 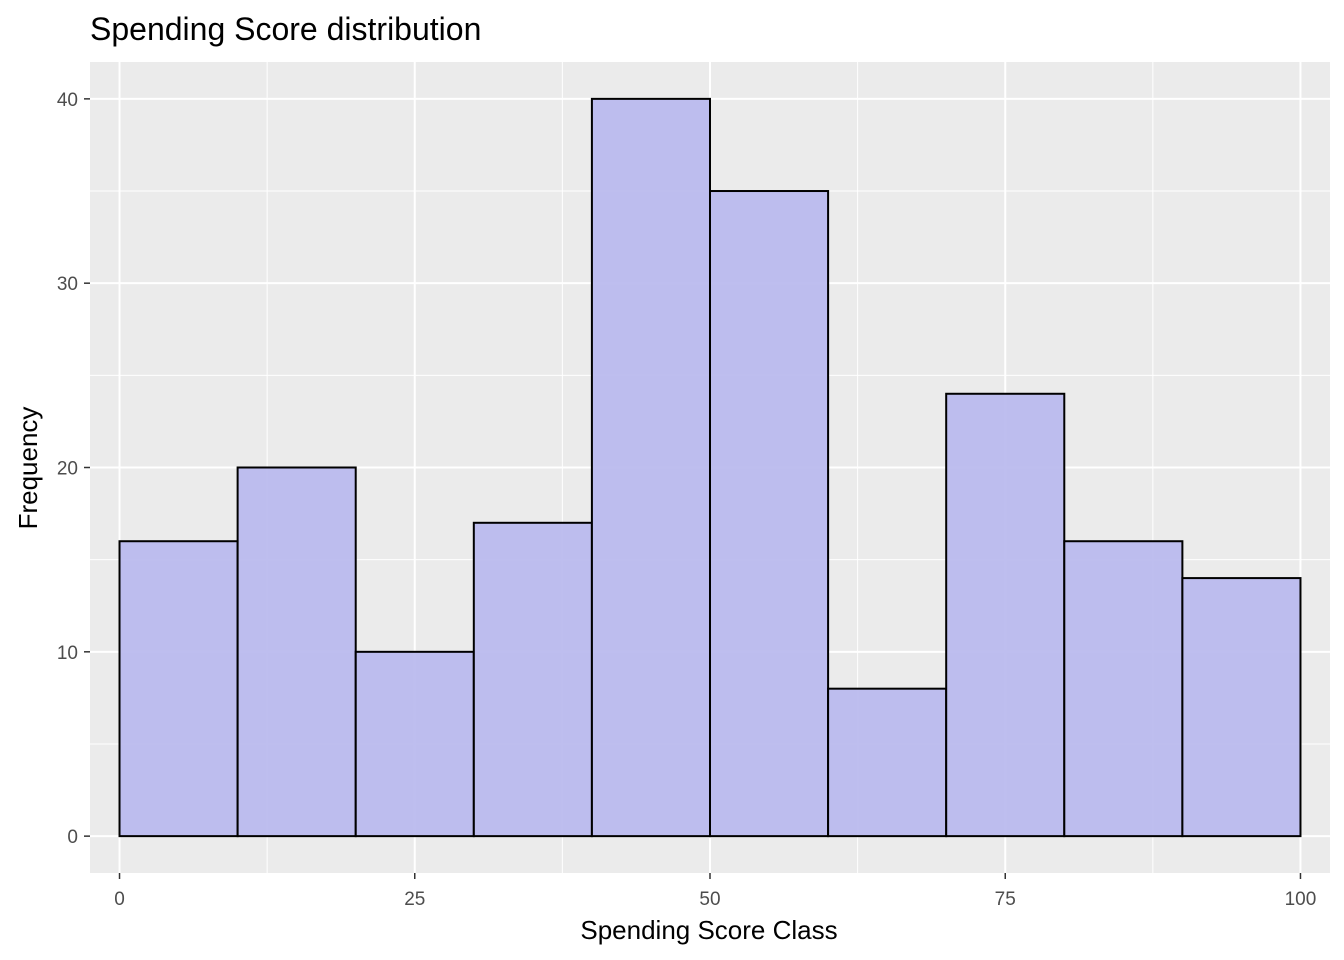 I want to click on y-tick-label: 30, so click(x=67, y=284).